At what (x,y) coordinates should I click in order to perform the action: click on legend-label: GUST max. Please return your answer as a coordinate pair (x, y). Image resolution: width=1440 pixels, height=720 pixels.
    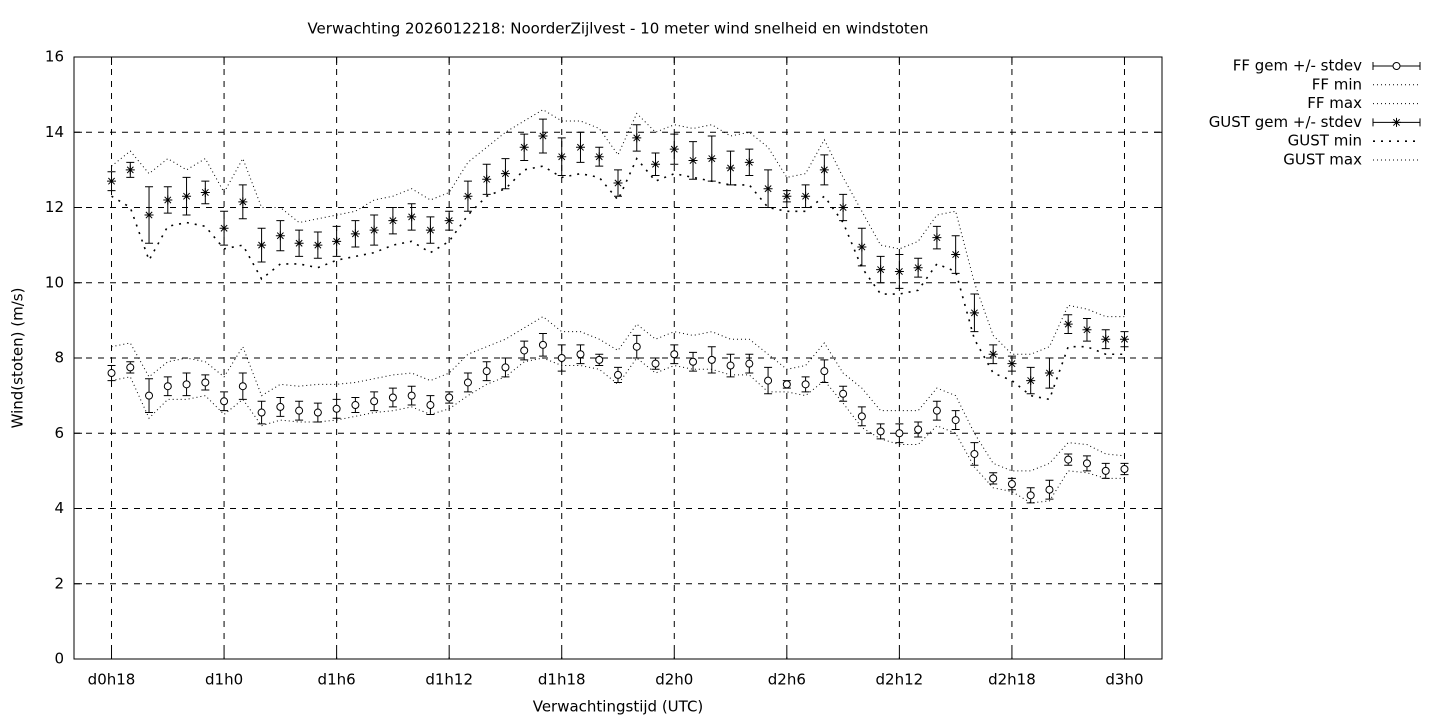
    Looking at the image, I should click on (1322, 160).